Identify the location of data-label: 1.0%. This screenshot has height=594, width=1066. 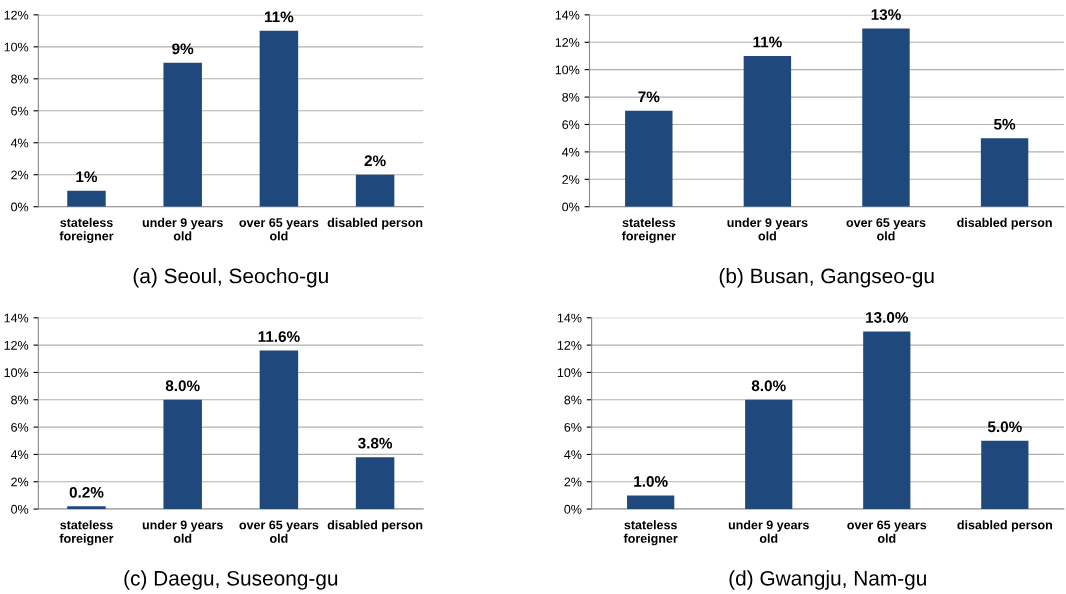
(651, 481).